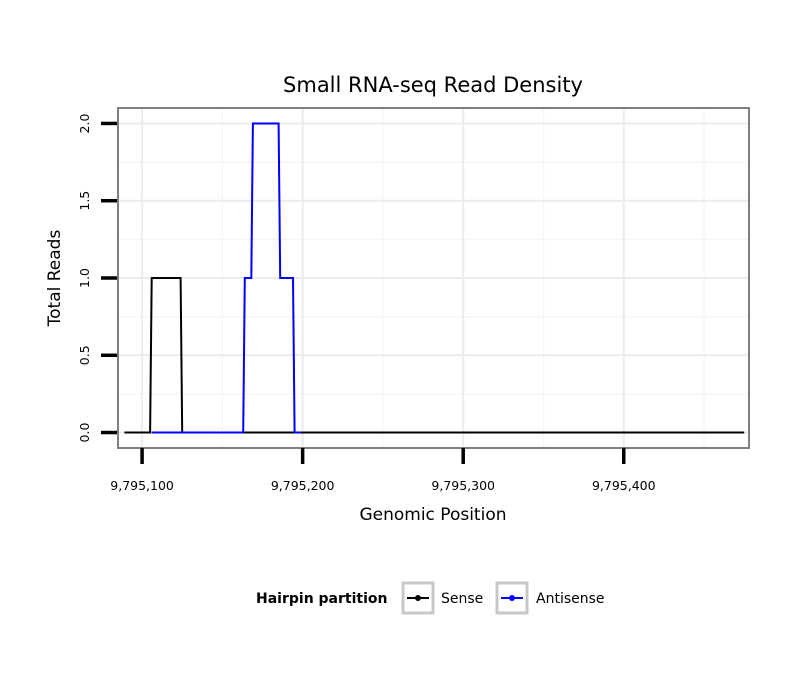 This screenshot has width=810, height=690. Describe the element at coordinates (433, 85) in the screenshot. I see `chart-title: Small RNA-seq Read Density` at that location.